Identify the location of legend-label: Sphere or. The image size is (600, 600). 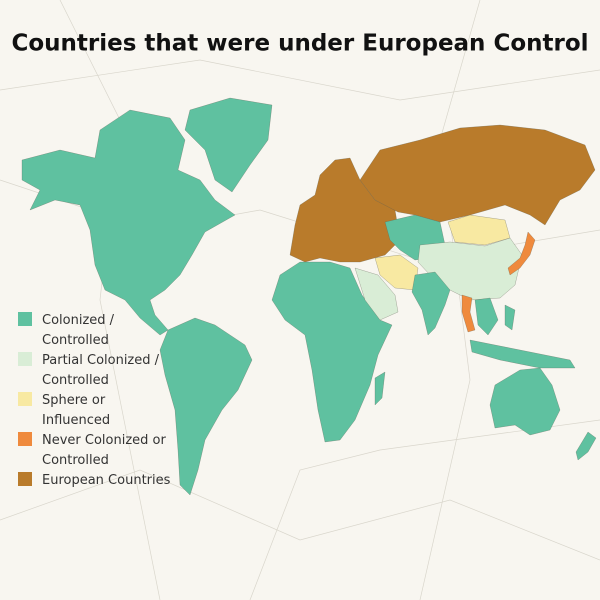
(74, 400).